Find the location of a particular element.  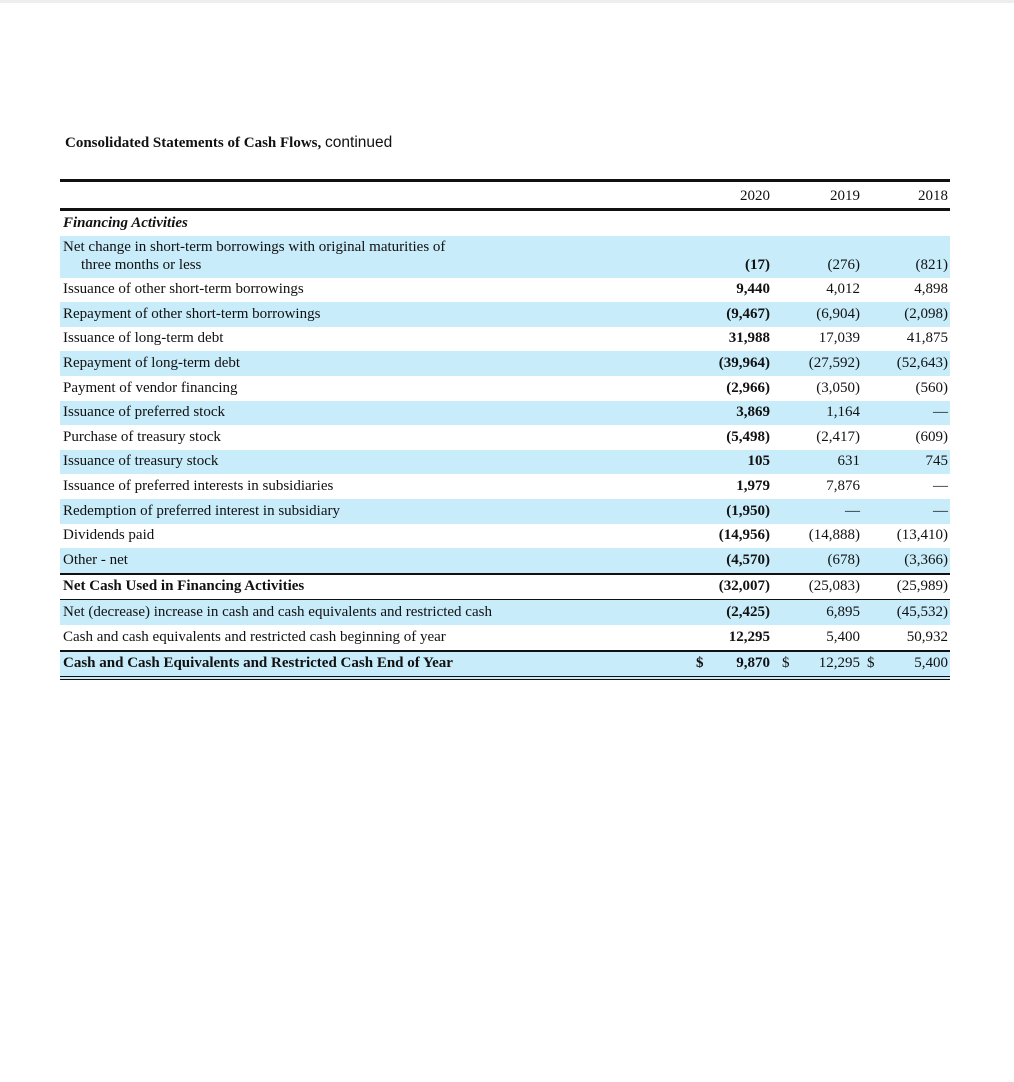

cell-2019: 6,895 is located at coordinates (843, 611).